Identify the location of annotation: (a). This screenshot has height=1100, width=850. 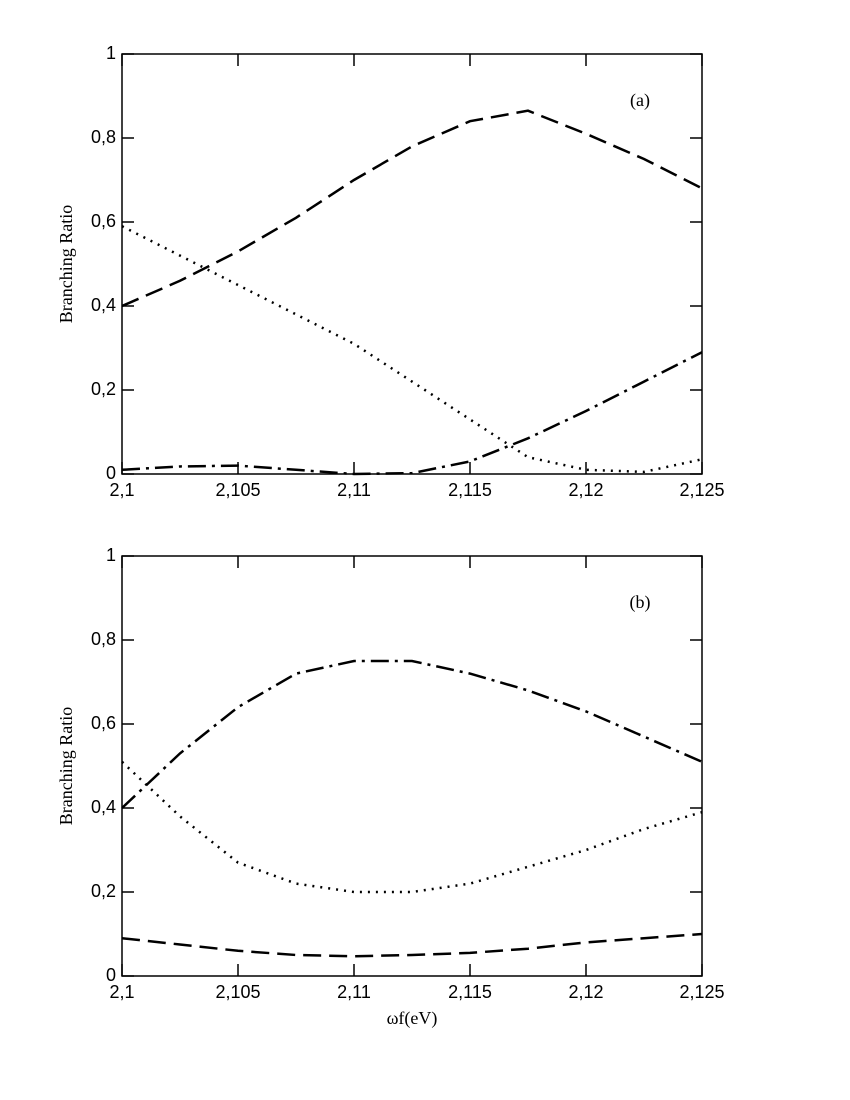
(640, 100).